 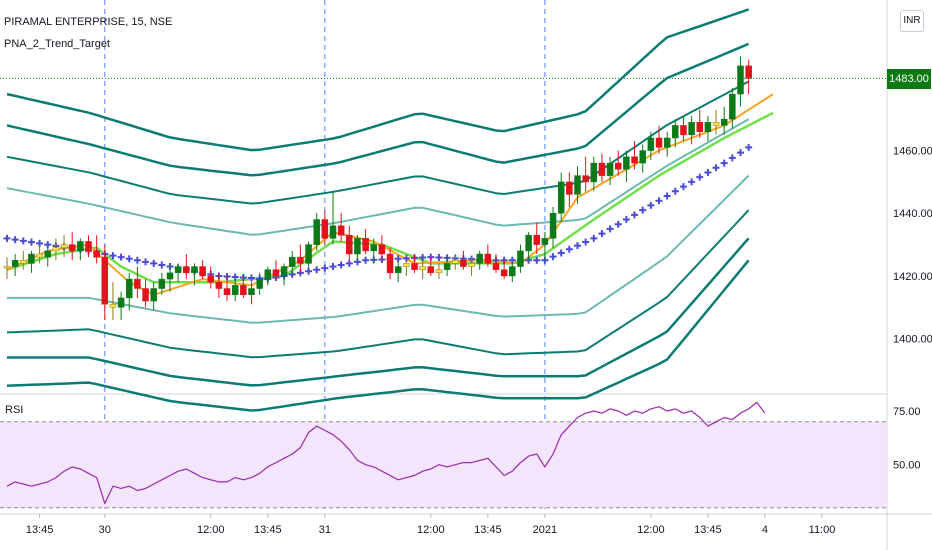 I want to click on exchange: NSE, so click(x=161, y=22).